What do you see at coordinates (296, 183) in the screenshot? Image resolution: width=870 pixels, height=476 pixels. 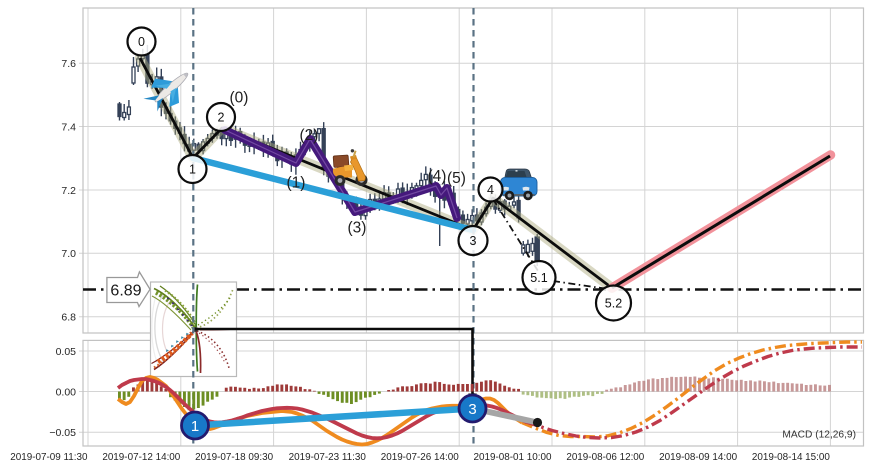 I see `svg-text: (1)` at bounding box center [296, 183].